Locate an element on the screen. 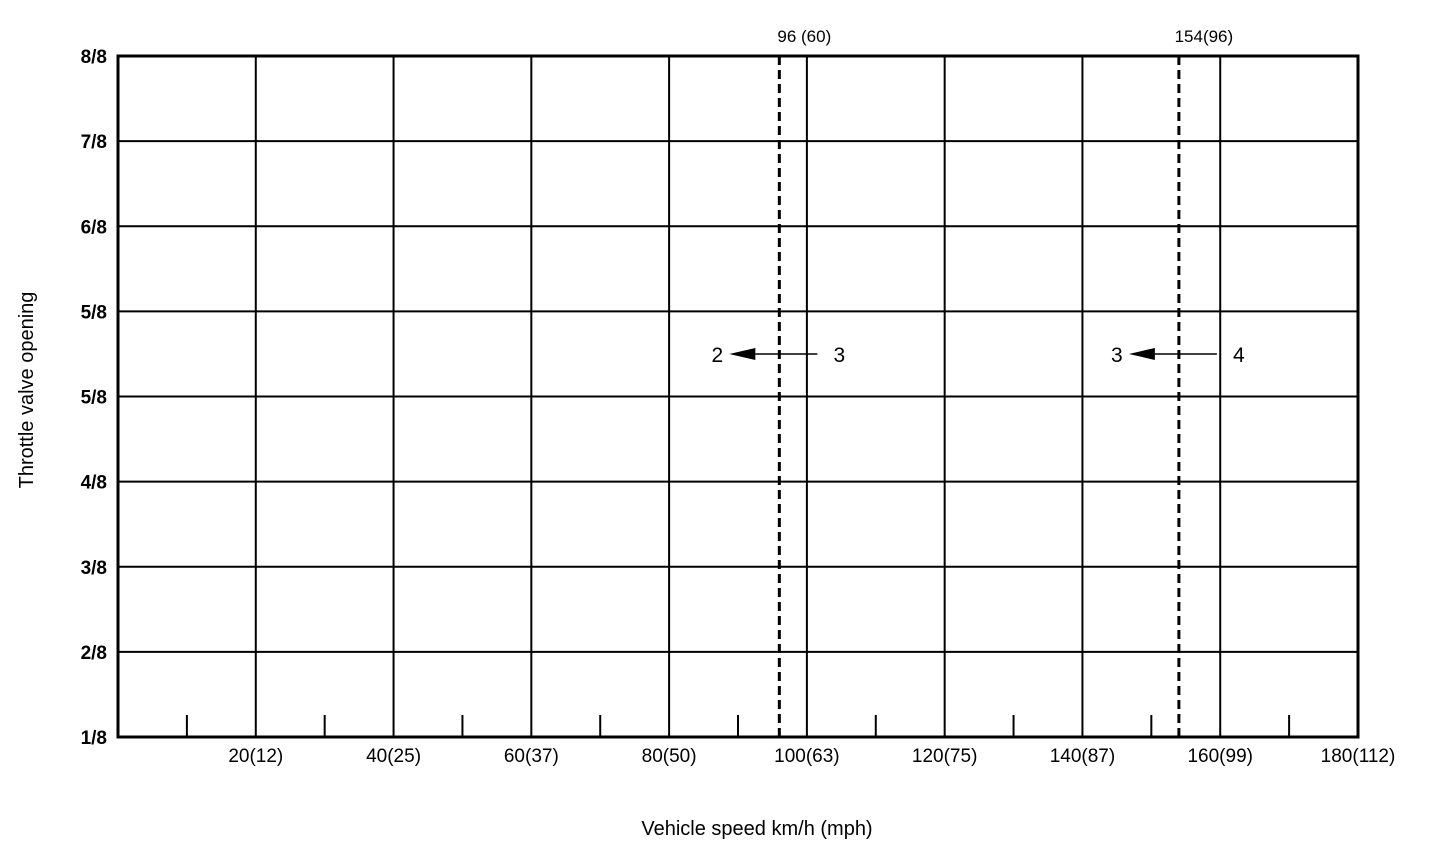 The height and width of the screenshot is (856, 1440). x-axis-title: Vehicle speed km/h (mph) is located at coordinates (756, 829).